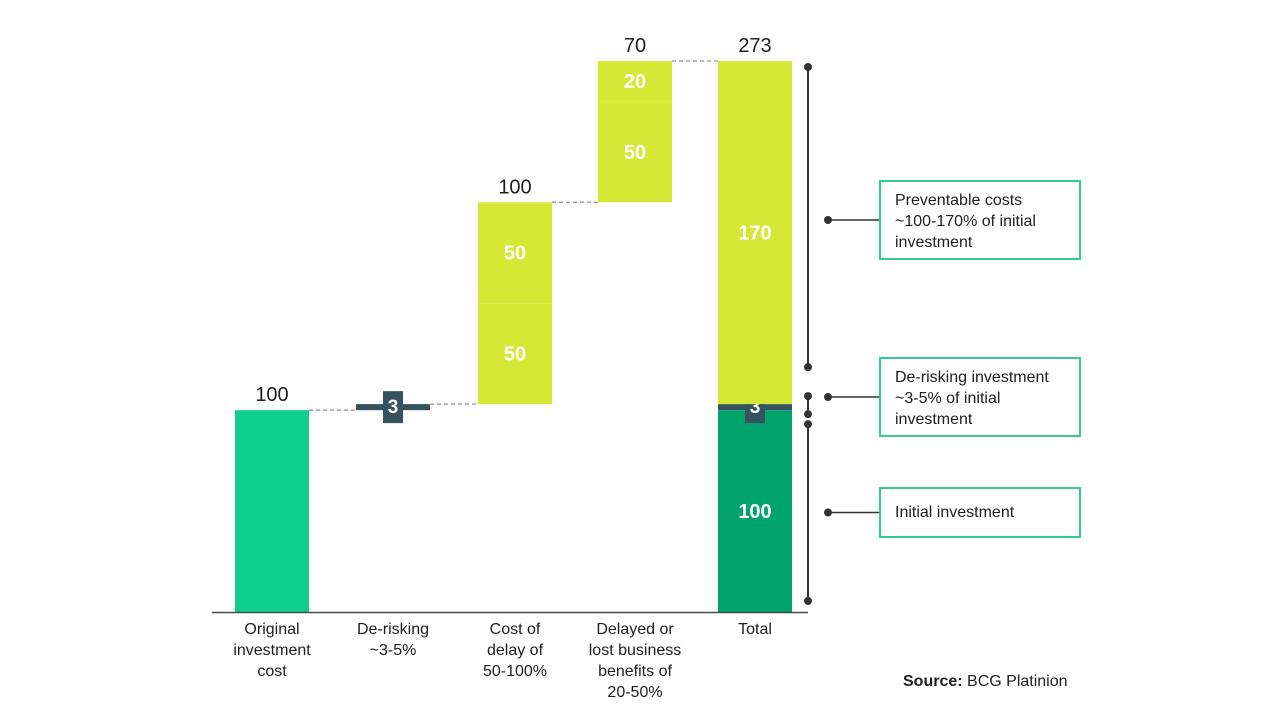  I want to click on data-label-total-2: 170, so click(754, 234).